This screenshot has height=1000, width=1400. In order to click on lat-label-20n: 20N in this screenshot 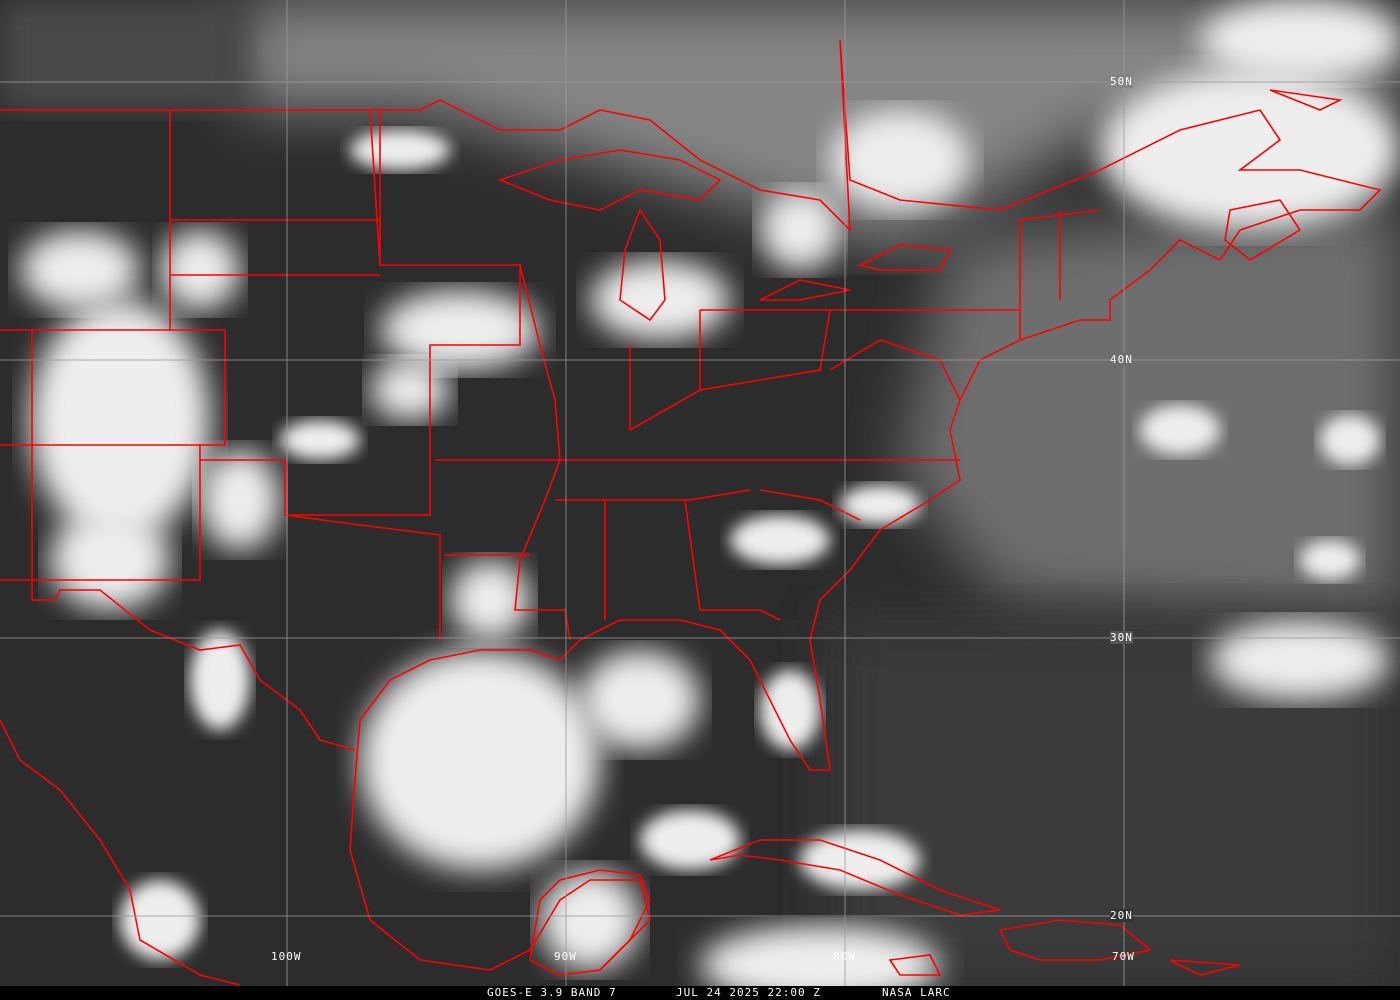, I will do `click(1121, 915)`.